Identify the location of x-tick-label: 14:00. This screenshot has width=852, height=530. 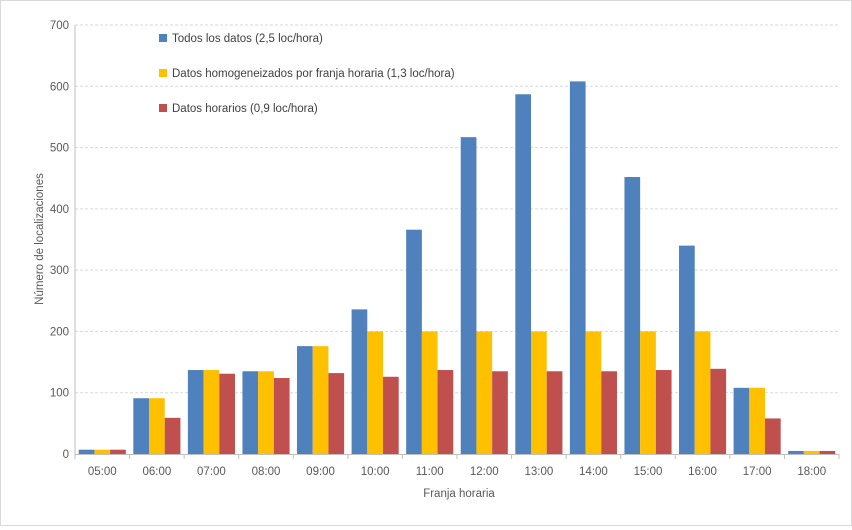
(593, 472).